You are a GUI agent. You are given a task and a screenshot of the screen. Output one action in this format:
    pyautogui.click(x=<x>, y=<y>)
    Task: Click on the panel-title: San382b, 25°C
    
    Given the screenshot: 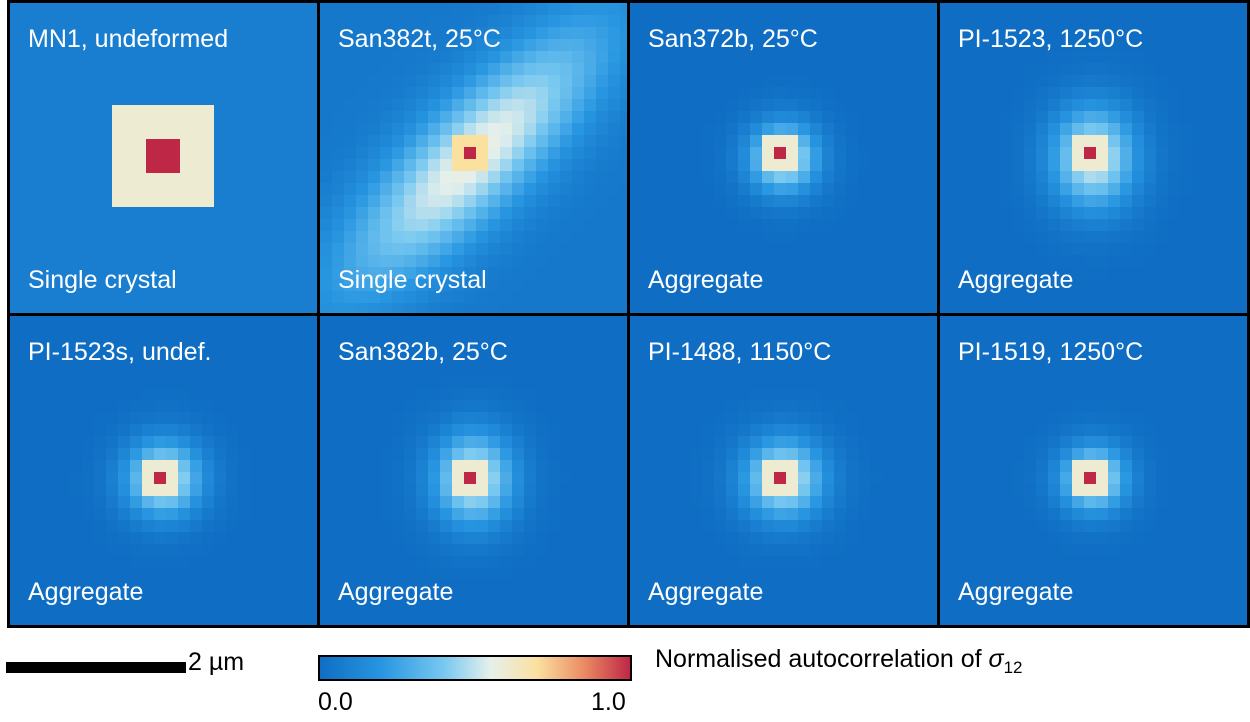 What is the action you would take?
    pyautogui.click(x=423, y=351)
    